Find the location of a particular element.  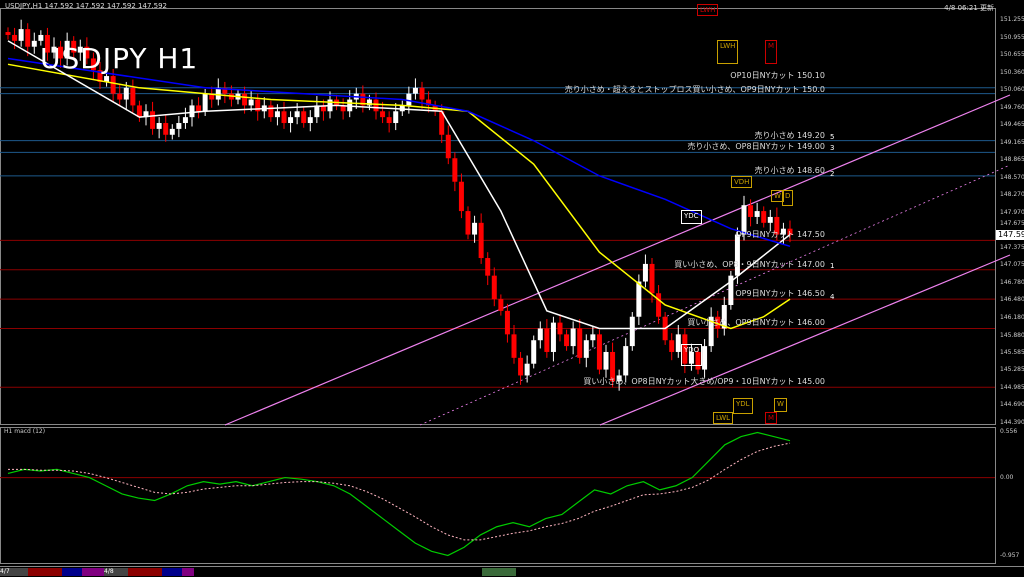

macd-tick-label: -0.957 is located at coordinates (1010, 555).